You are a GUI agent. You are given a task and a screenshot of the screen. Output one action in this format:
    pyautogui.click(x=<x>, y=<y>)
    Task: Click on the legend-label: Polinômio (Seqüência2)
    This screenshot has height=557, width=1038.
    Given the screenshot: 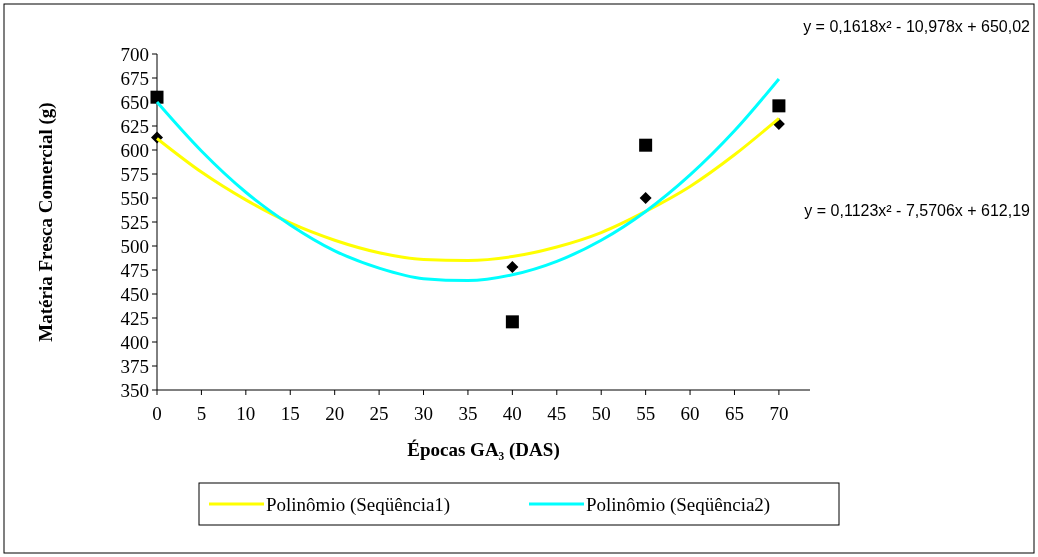 What is the action you would take?
    pyautogui.click(x=678, y=504)
    